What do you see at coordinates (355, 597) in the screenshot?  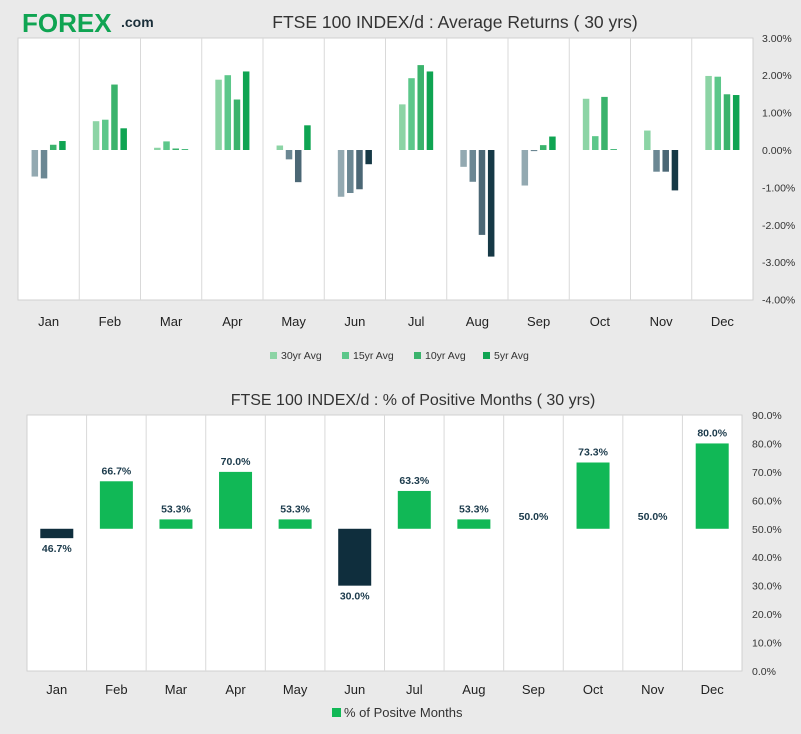 I see `chart2-data-label: 30.0%` at bounding box center [355, 597].